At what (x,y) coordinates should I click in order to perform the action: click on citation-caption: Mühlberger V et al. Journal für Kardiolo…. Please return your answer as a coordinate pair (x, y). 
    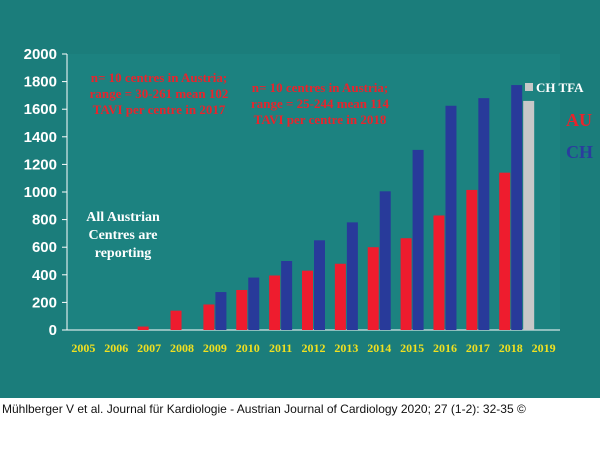
    Looking at the image, I should click on (264, 409).